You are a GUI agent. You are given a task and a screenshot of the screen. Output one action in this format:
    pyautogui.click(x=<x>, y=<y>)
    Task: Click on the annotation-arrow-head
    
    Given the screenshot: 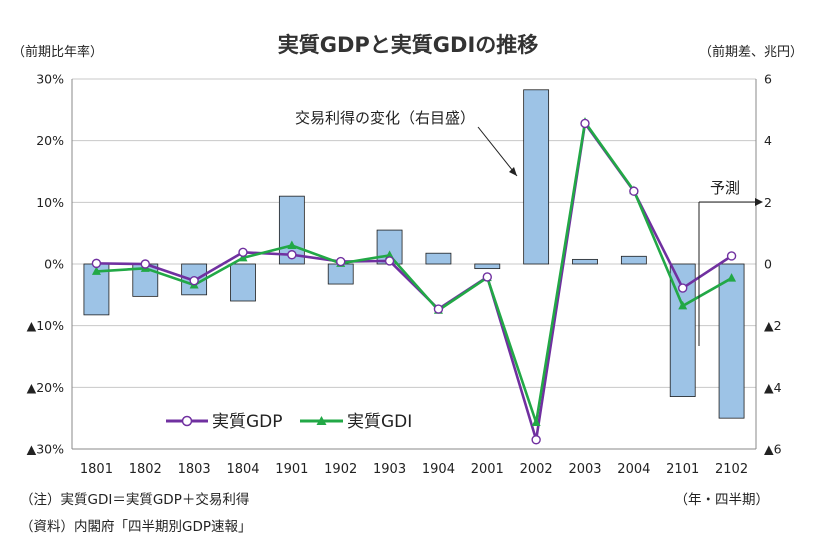 What is the action you would take?
    pyautogui.click(x=513, y=171)
    